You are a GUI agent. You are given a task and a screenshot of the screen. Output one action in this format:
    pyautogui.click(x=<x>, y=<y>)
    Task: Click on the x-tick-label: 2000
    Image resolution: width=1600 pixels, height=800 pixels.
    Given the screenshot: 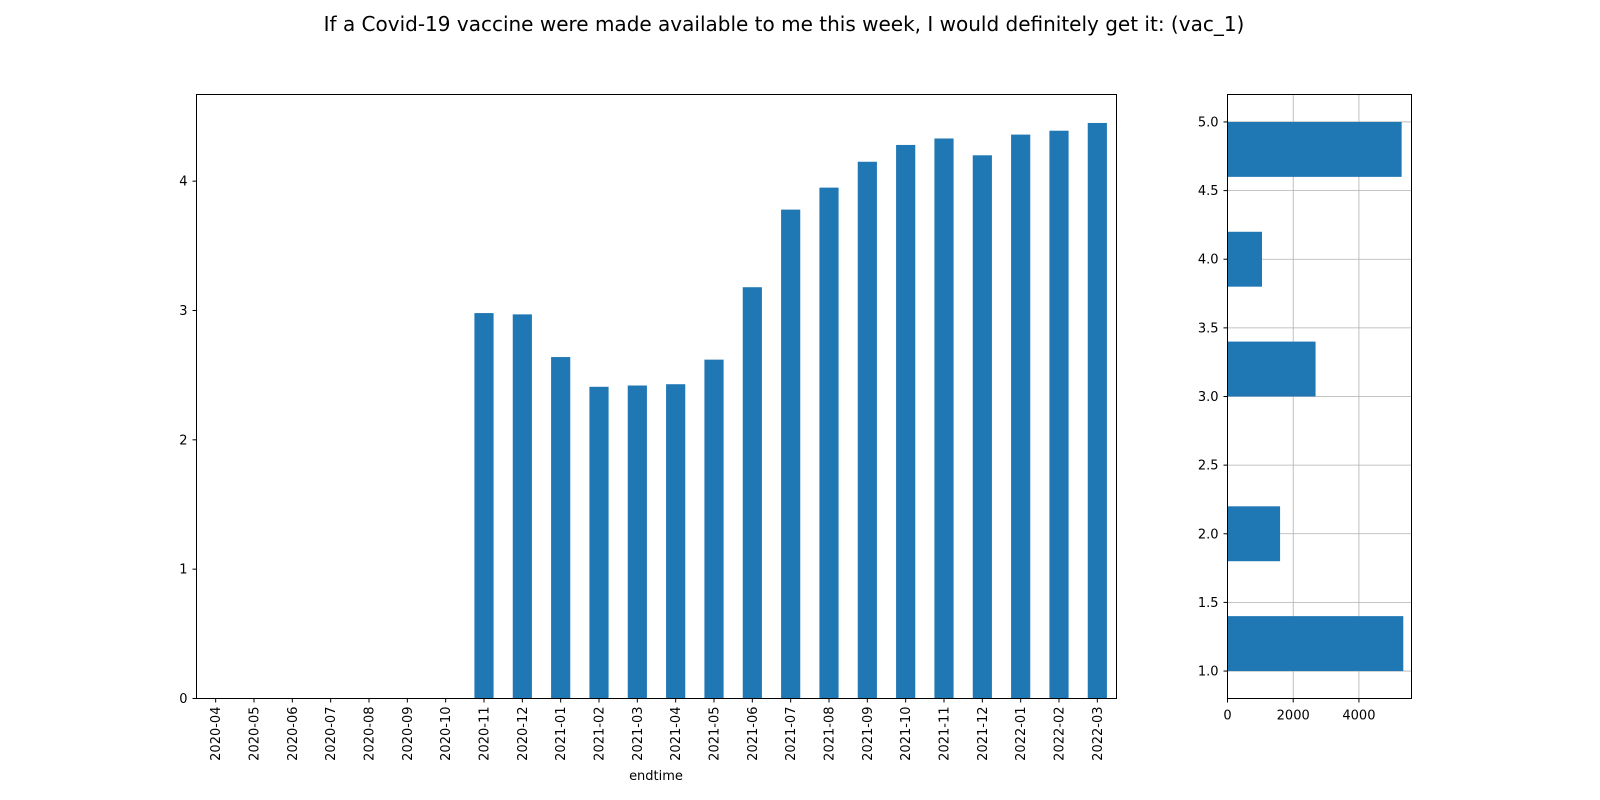 What is the action you would take?
    pyautogui.click(x=1293, y=716)
    